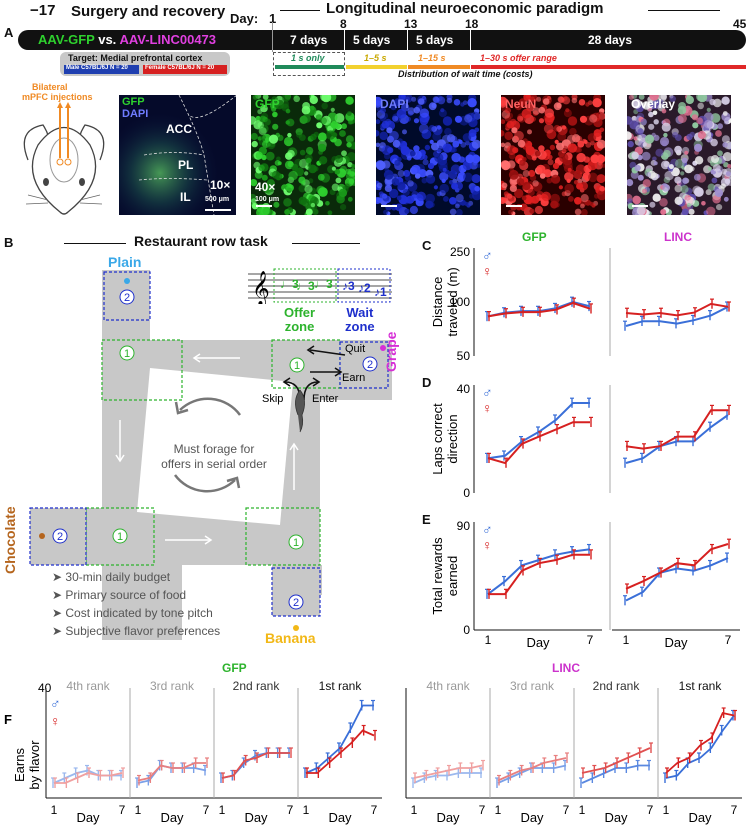 Image resolution: width=750 pixels, height=832 pixels. I want to click on ylabel-line2: by flavor, so click(34, 765).